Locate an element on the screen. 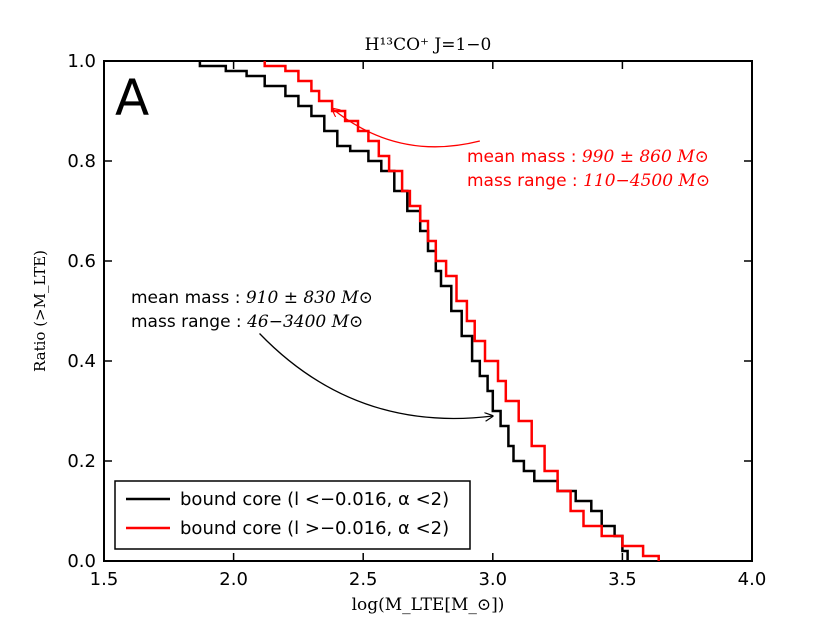  chart-title: H¹³CO⁺ J=1−0 is located at coordinates (428, 45).